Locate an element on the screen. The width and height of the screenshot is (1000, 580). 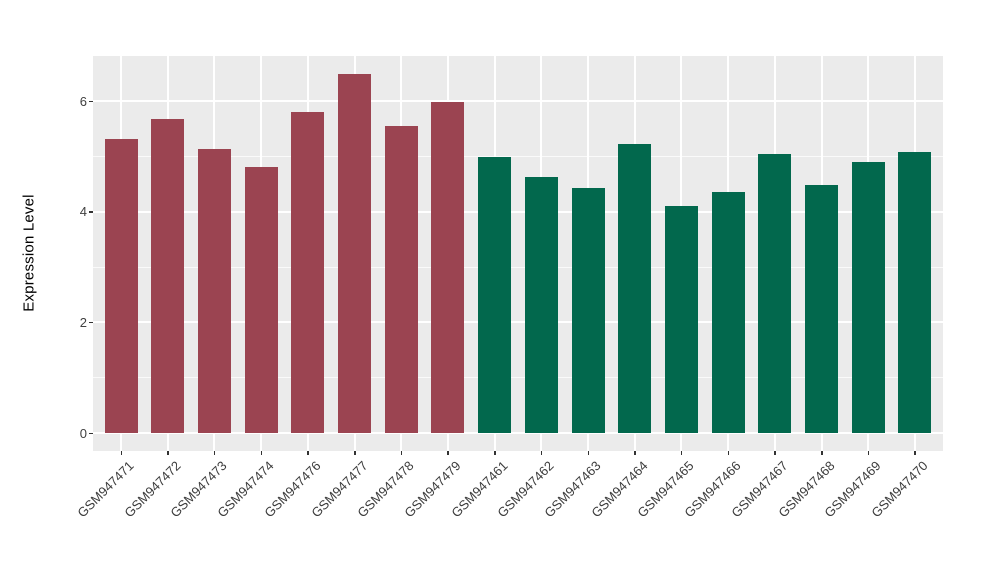
y-axis-title: Expression Level is located at coordinates (29, 253).